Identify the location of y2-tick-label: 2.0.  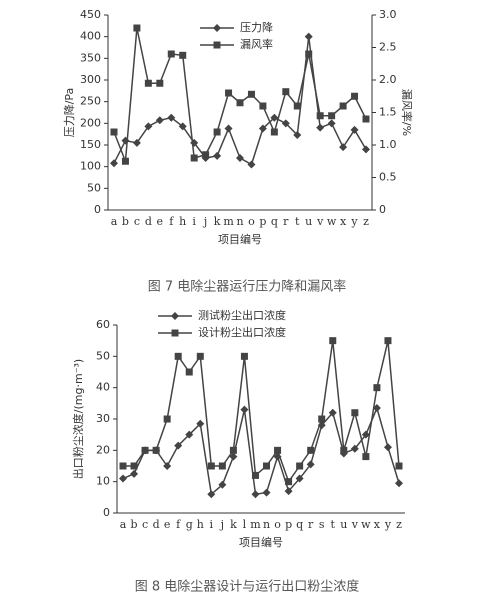
(388, 79).